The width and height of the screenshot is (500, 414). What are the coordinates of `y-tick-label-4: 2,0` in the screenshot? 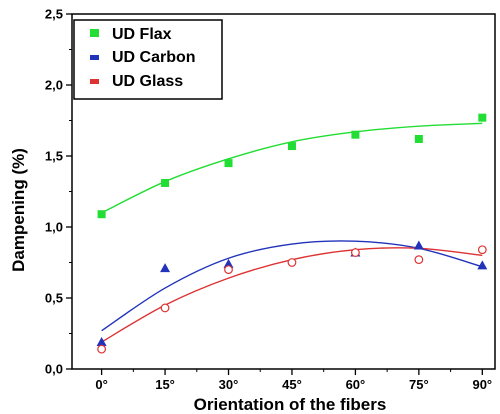 It's located at (54, 85).